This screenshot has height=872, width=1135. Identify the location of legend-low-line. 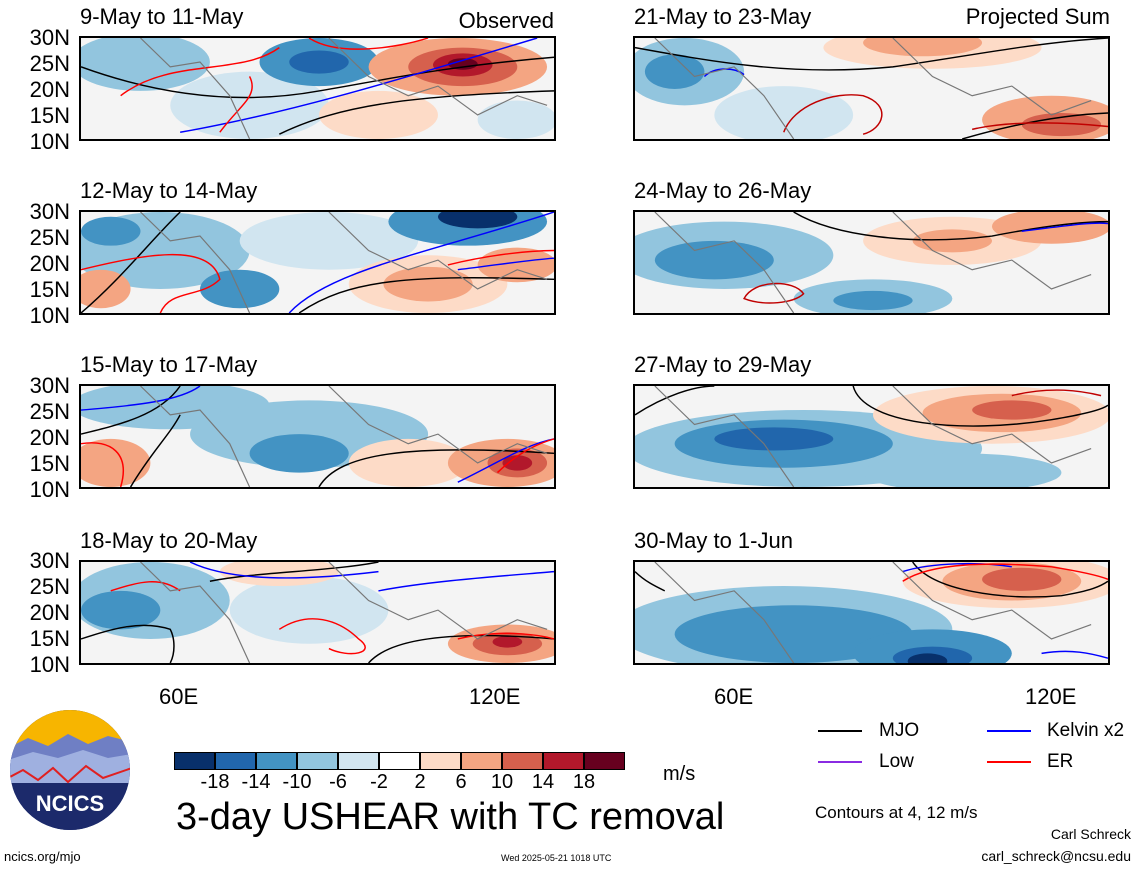
(840, 762).